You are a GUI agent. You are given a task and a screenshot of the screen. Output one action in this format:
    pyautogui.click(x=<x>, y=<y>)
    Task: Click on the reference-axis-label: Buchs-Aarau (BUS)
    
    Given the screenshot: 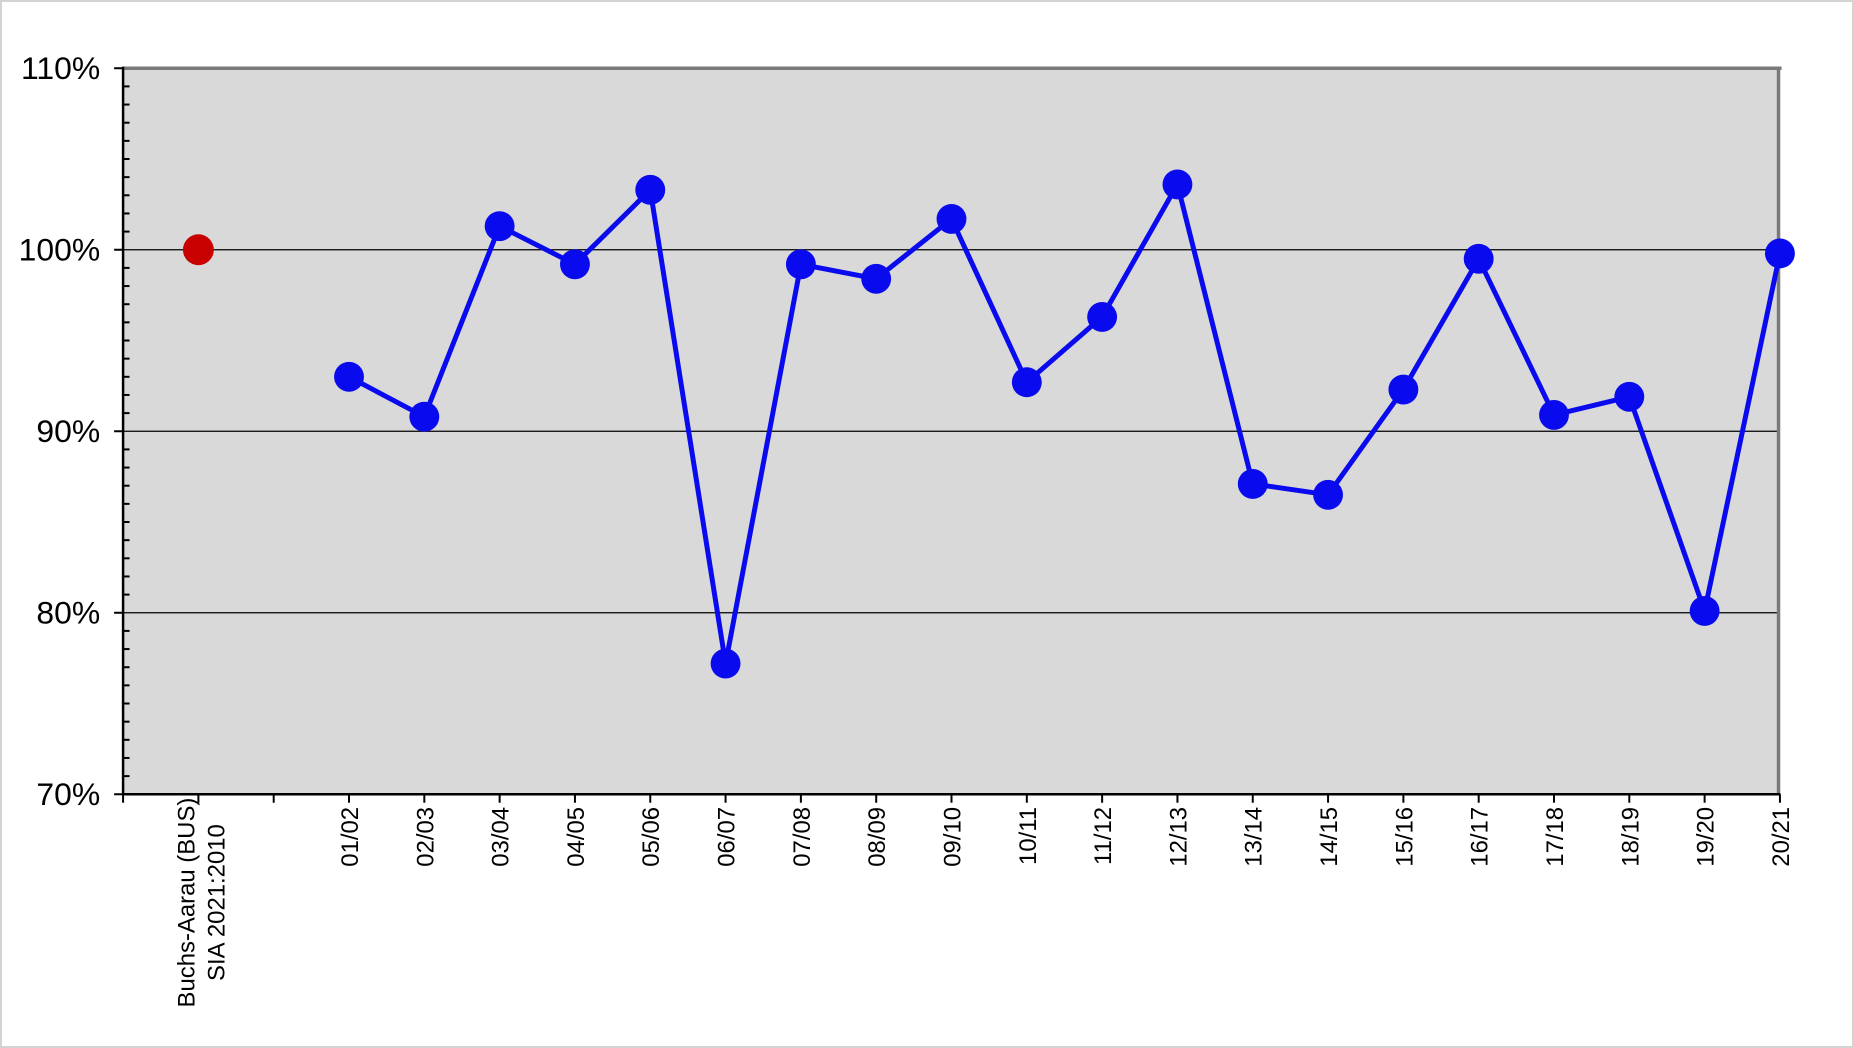 What is the action you would take?
    pyautogui.click(x=186, y=903)
    